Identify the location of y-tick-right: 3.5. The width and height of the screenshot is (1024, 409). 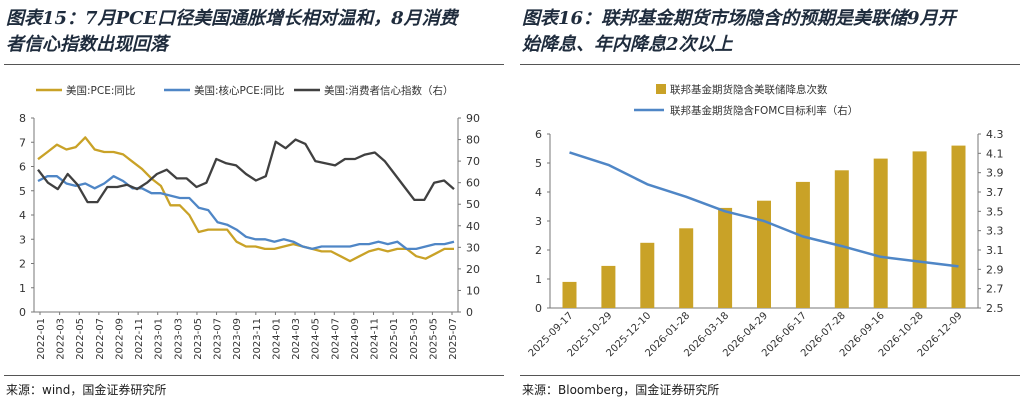
(995, 211).